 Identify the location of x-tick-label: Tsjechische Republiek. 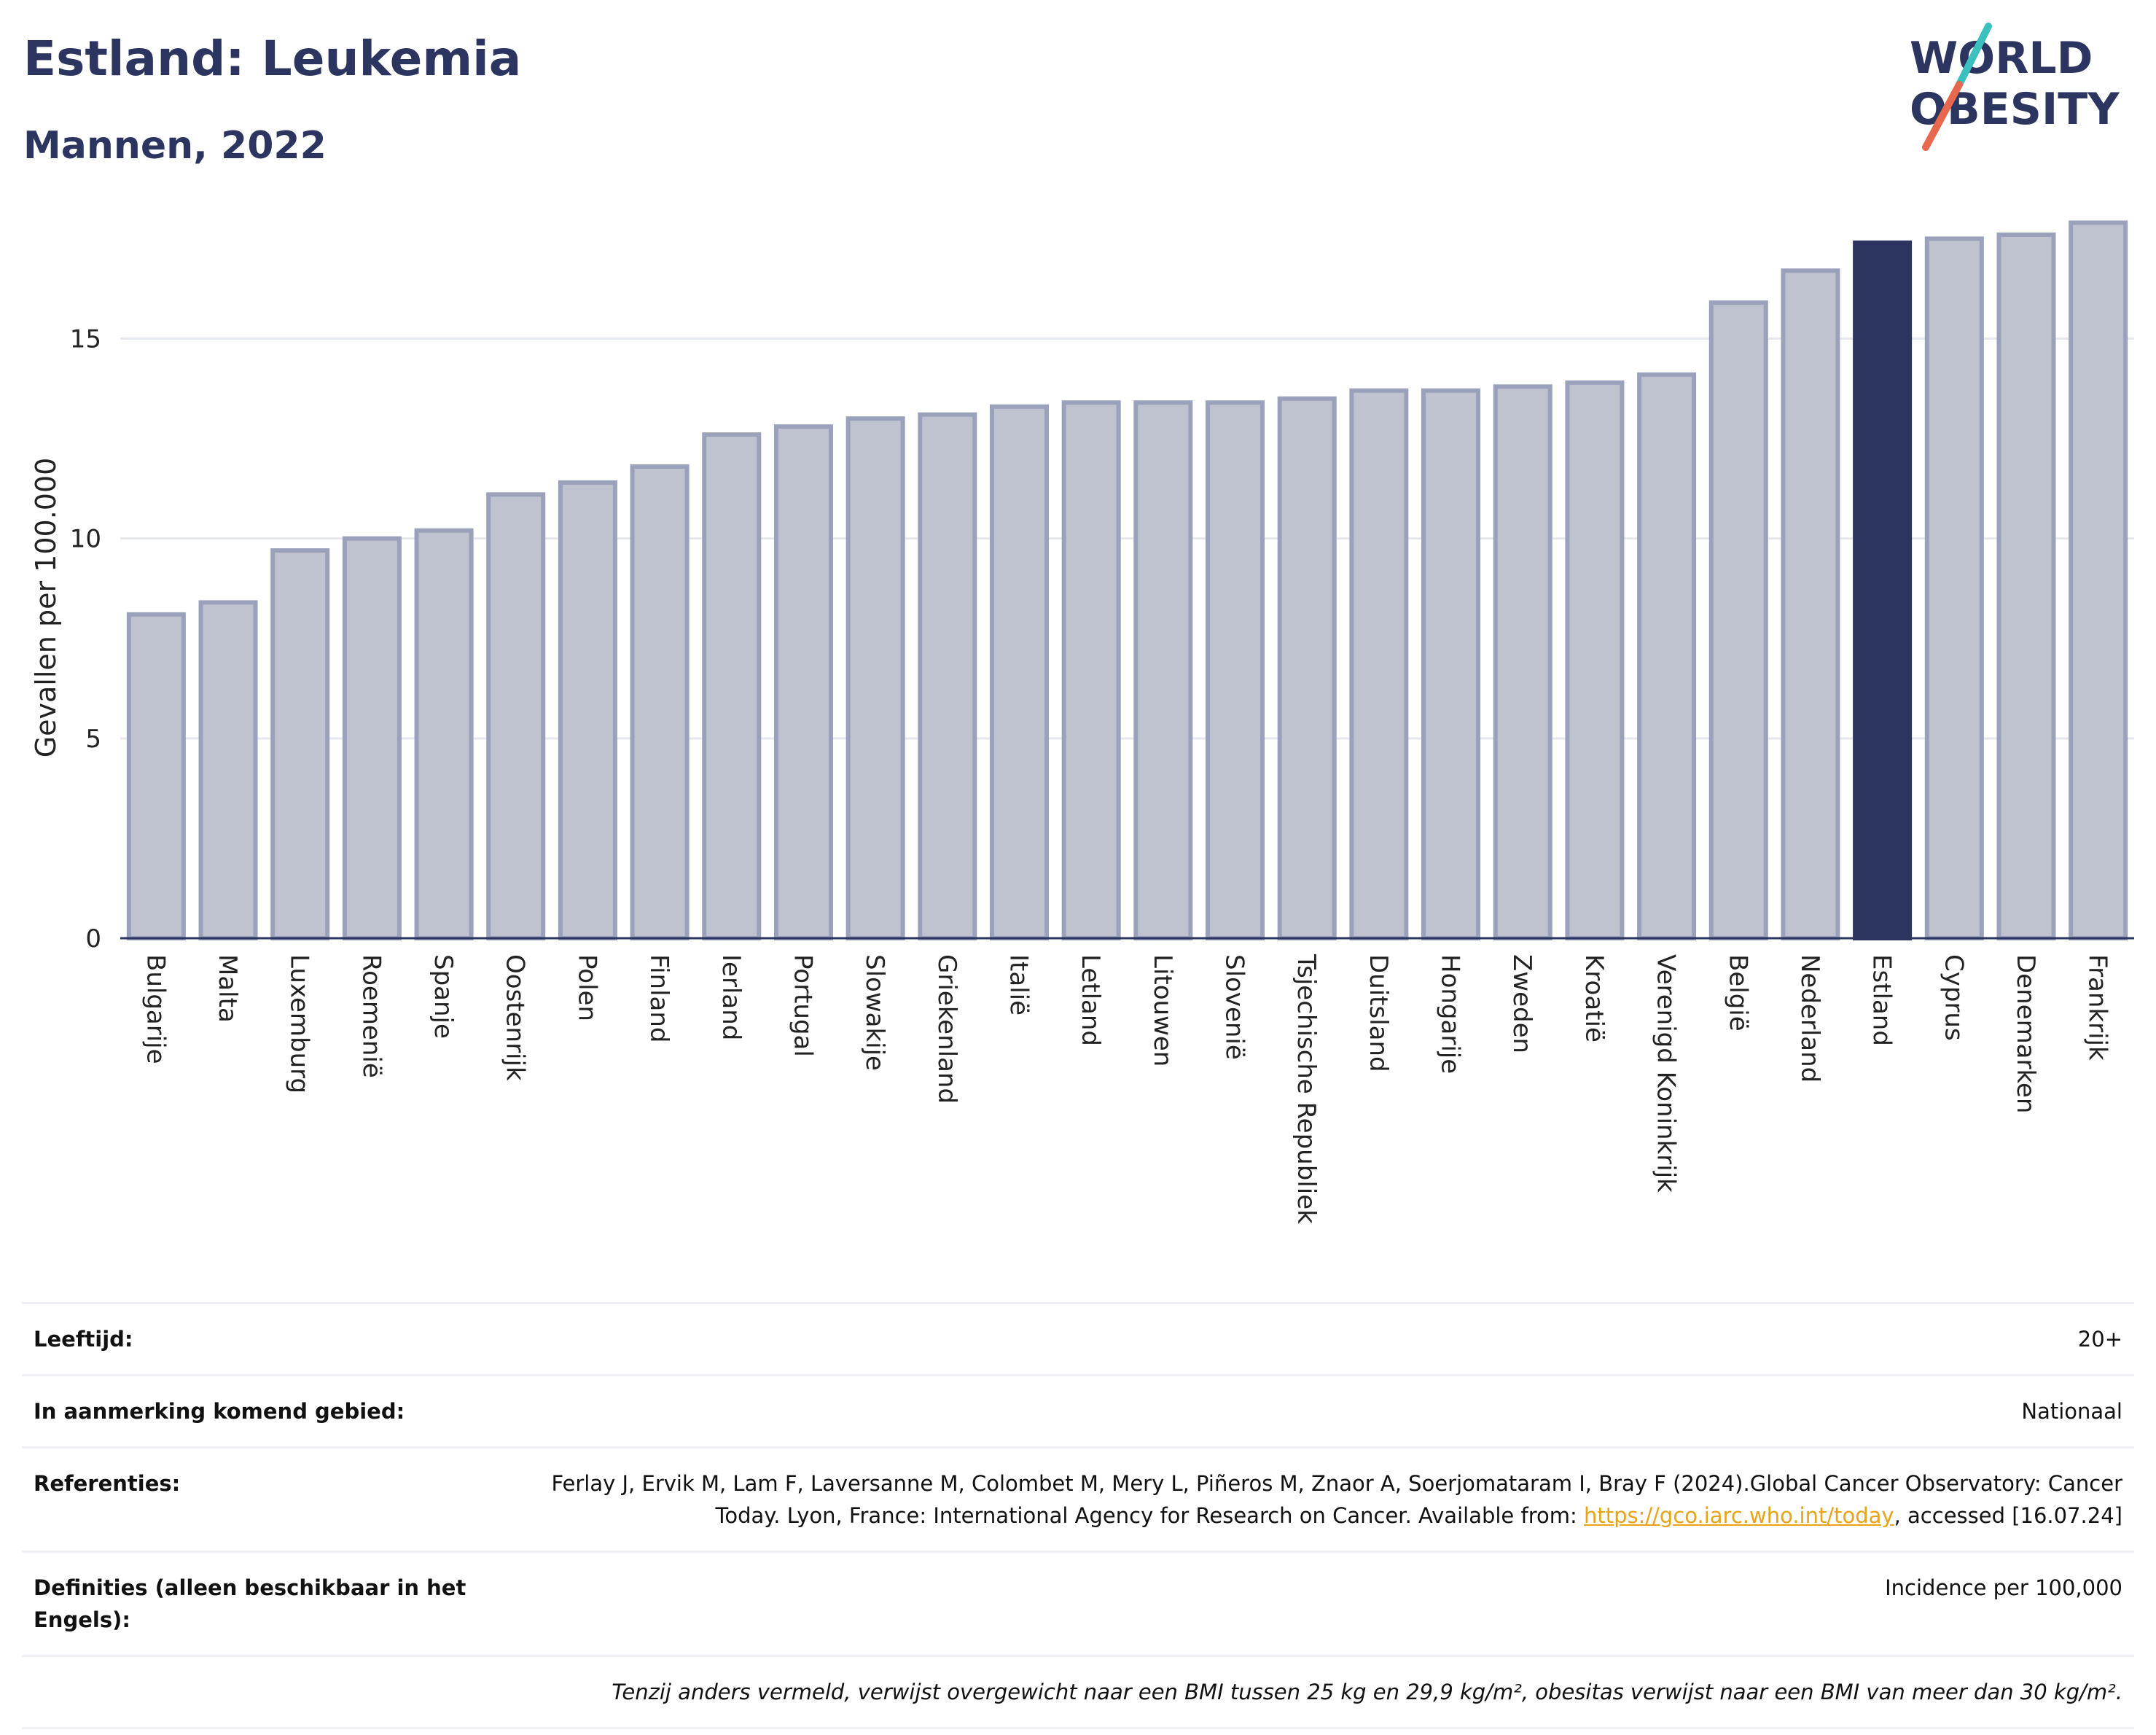
(1307, 1089).